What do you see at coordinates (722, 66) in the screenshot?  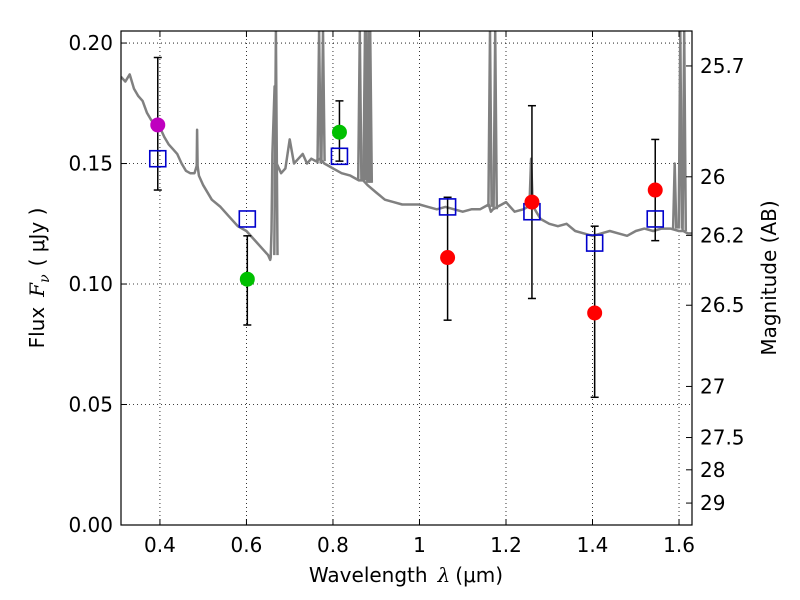 I see `magnitude-tick-label: 25.7` at bounding box center [722, 66].